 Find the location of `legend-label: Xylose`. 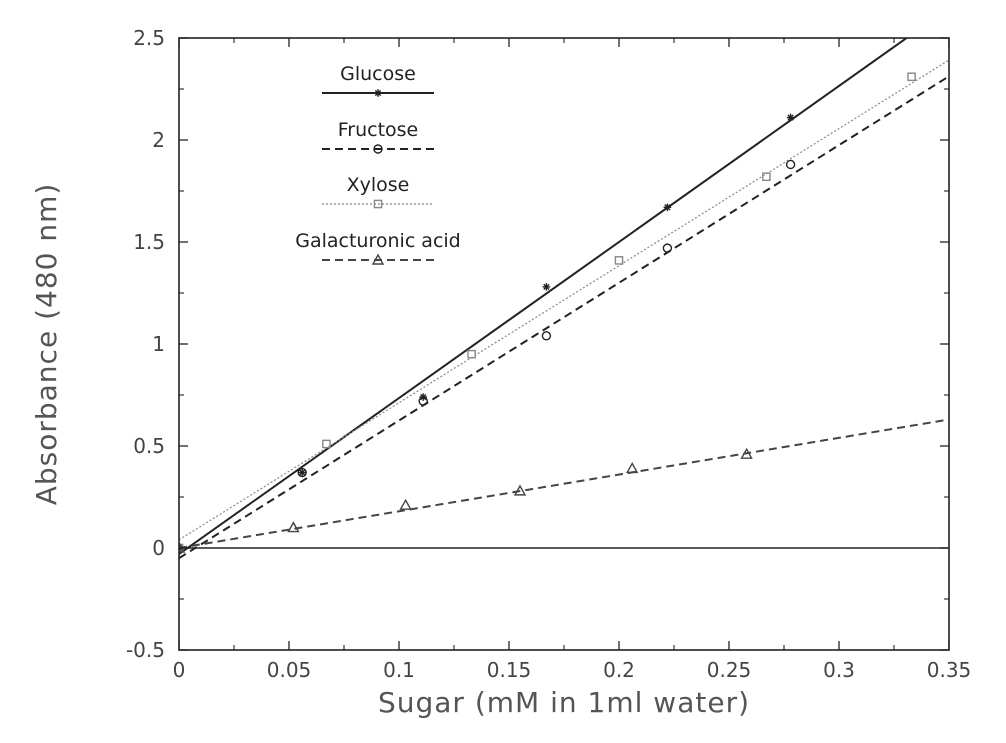

legend-label: Xylose is located at coordinates (378, 185).